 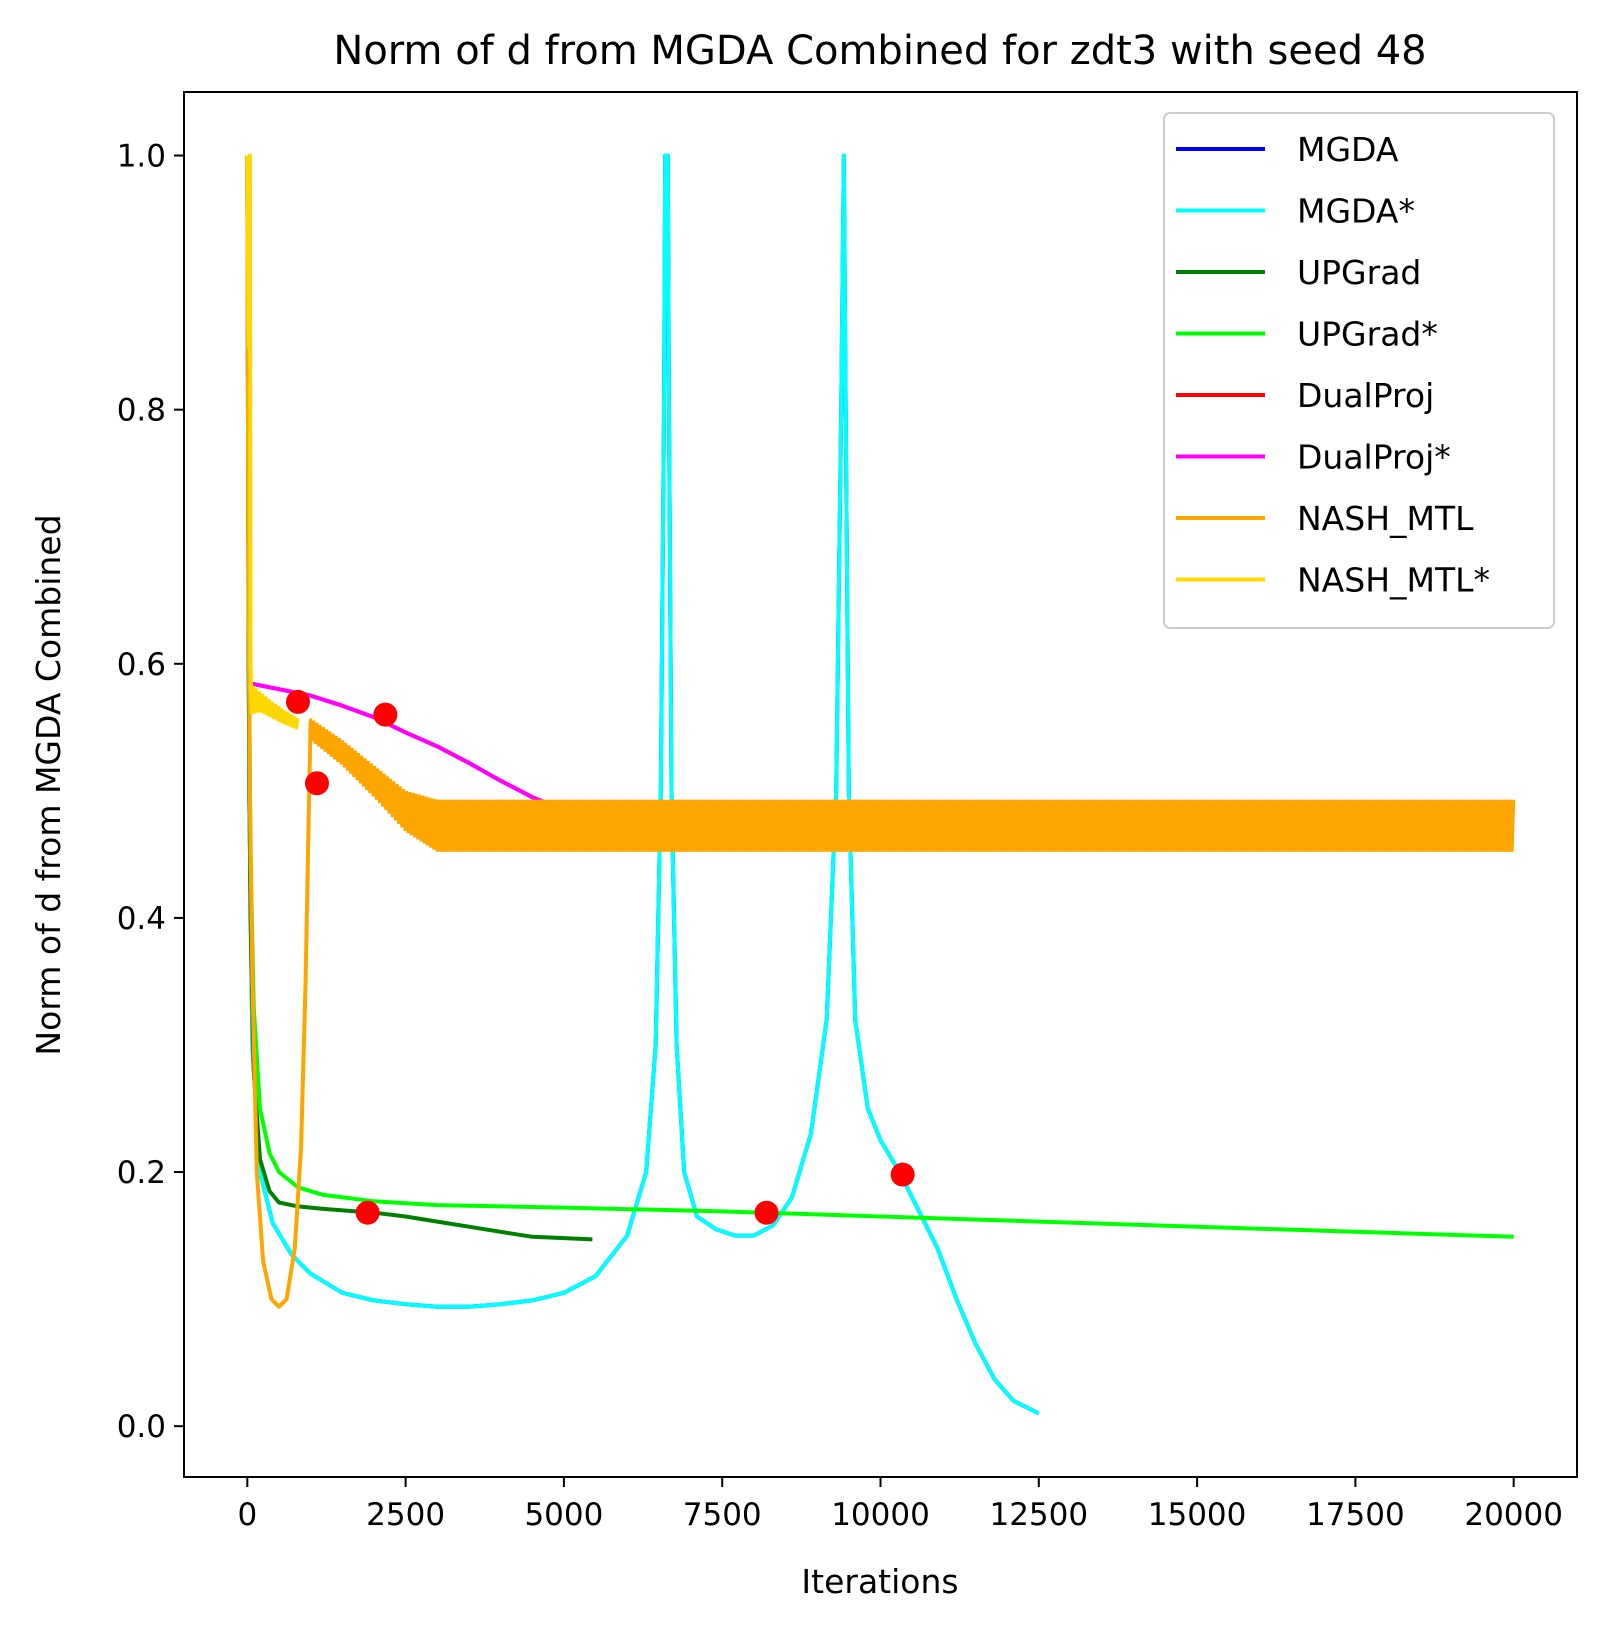 What do you see at coordinates (1513, 1515) in the screenshot?
I see `x-tick-label: 20000` at bounding box center [1513, 1515].